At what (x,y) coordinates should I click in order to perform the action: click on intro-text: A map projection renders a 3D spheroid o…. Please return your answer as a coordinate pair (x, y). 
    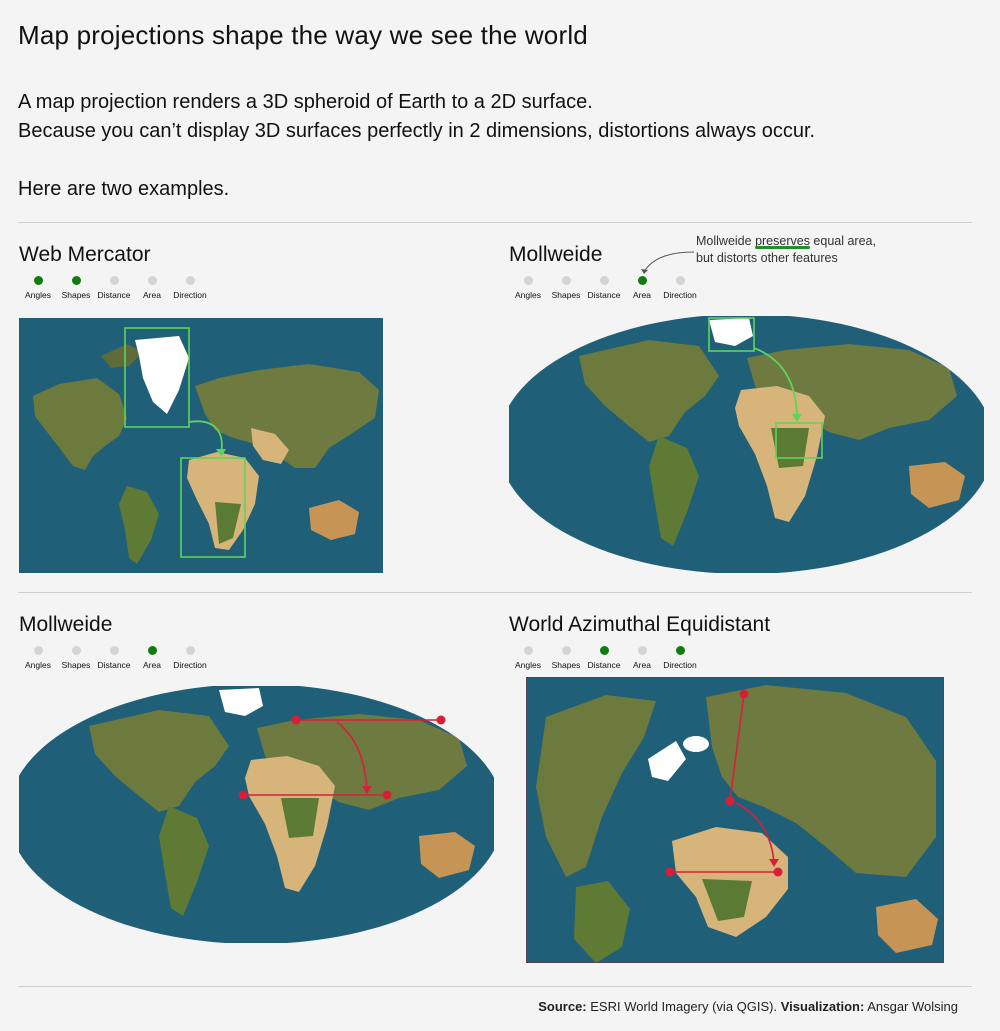
    Looking at the image, I should click on (498, 146).